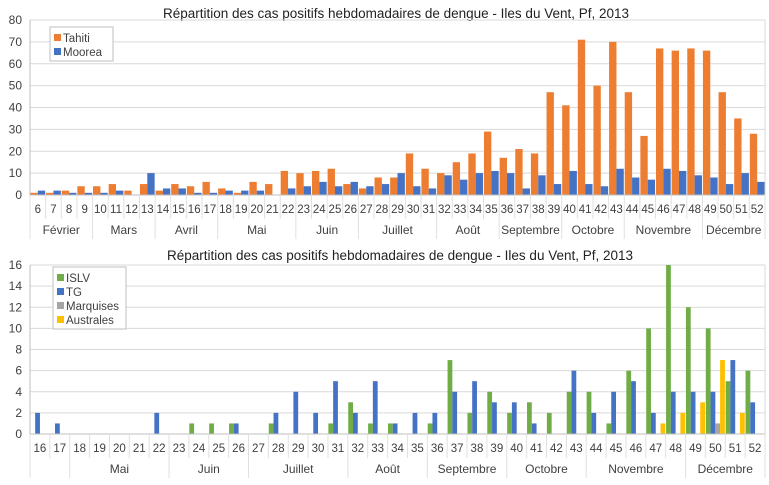 This screenshot has width=769, height=485. I want to click on x-tick-label: 24, so click(198, 449).